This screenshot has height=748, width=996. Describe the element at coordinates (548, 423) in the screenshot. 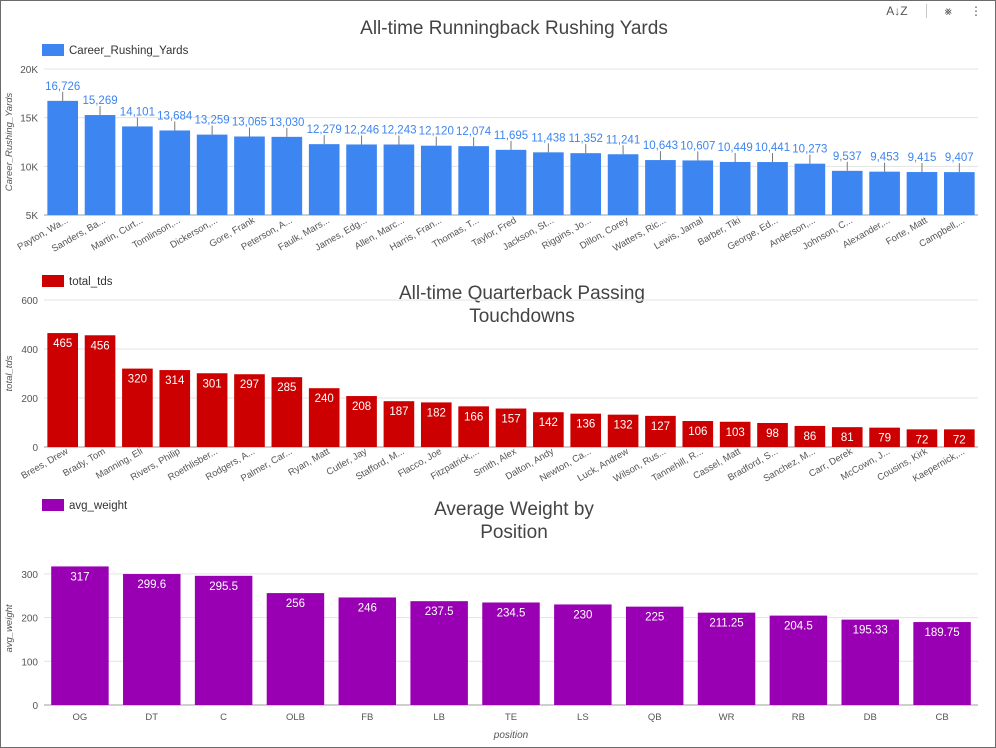

I see `chart2-value-label: 142` at that location.